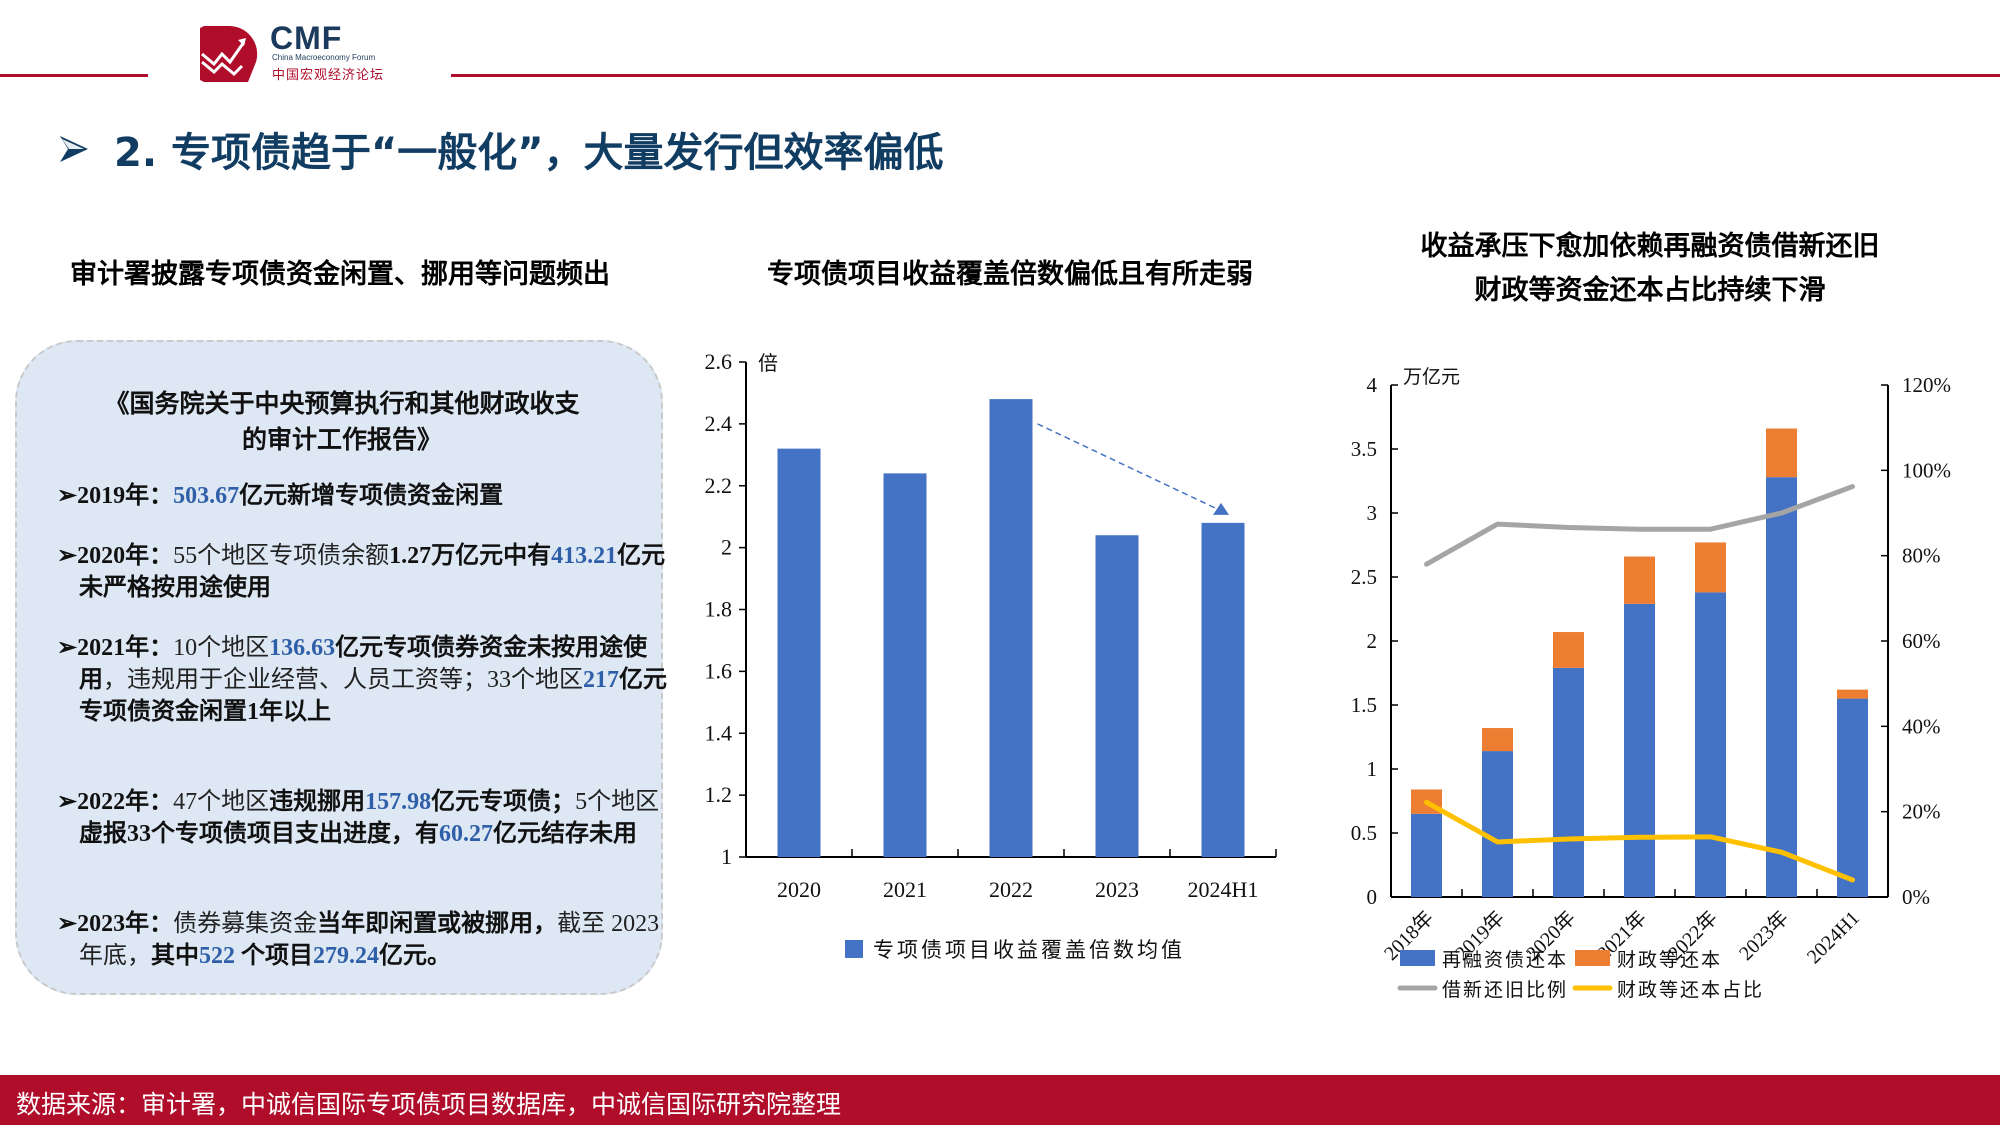 The height and width of the screenshot is (1125, 2000). Describe the element at coordinates (340, 274) in the screenshot. I see `left-panel-subtitle: 审计署披露专项债资金闲置、挪用等问题频出` at that location.